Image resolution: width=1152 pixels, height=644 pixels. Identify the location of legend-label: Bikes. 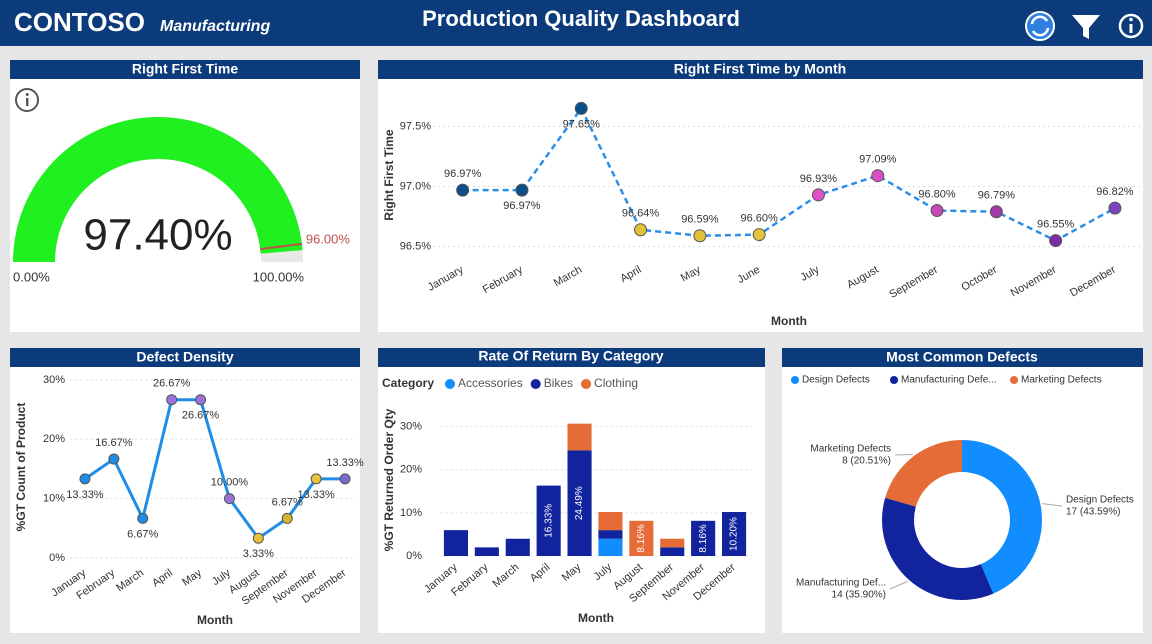
(558, 383).